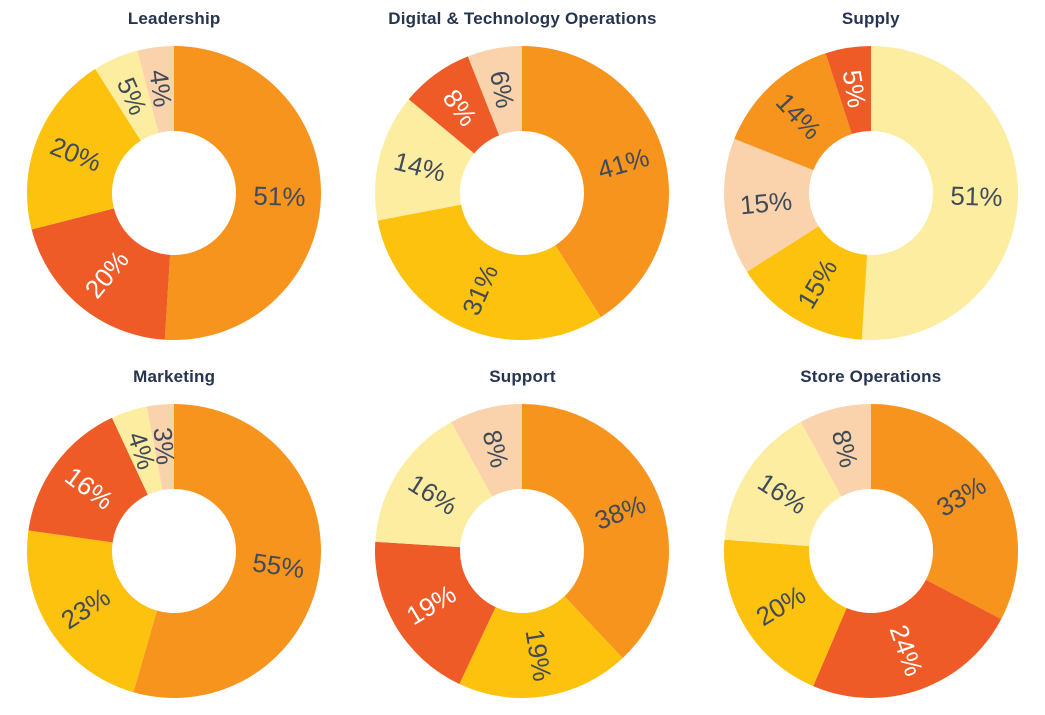 This screenshot has height=715, width=1045. What do you see at coordinates (279, 565) in the screenshot?
I see `slice-label: 55%` at bounding box center [279, 565].